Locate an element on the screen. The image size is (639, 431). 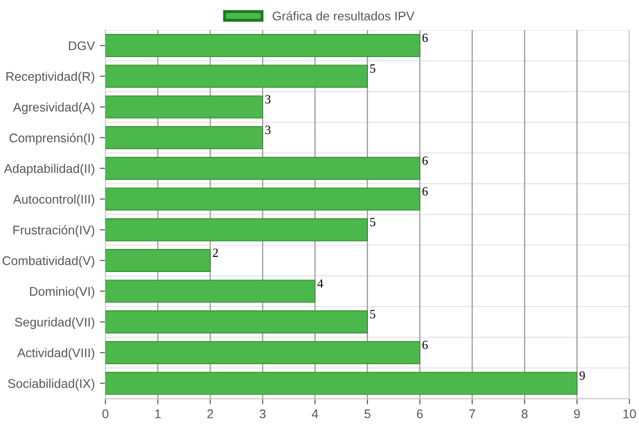
x-tick-label: 8 is located at coordinates (525, 413).